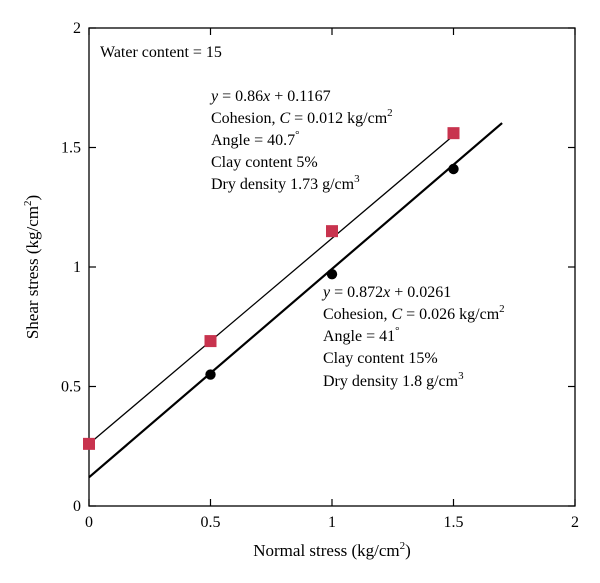 This screenshot has height=583, width=600. Describe the element at coordinates (161, 52) in the screenshot. I see `water-content-annotation: Water content = 15` at that location.